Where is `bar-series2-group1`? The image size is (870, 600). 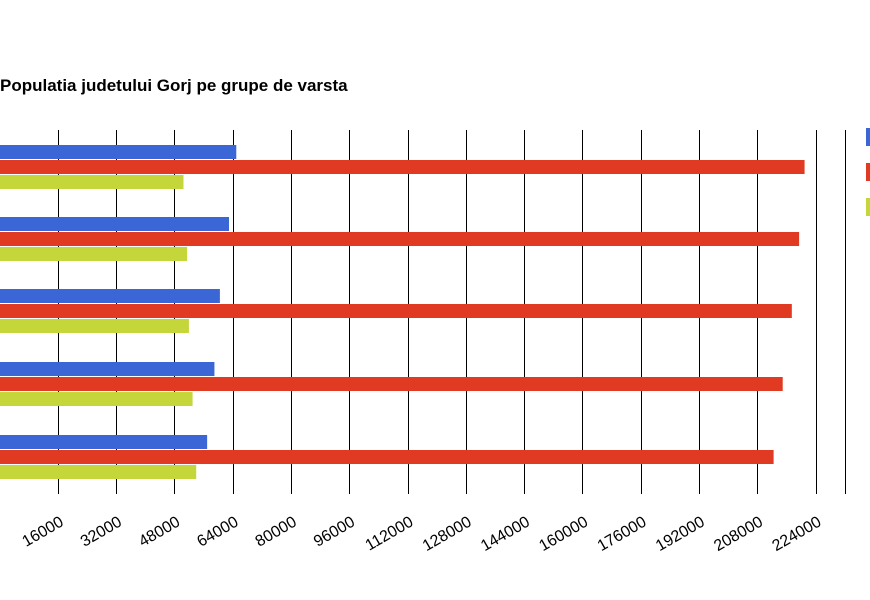
bar-series2-group1 is located at coordinates (402, 167).